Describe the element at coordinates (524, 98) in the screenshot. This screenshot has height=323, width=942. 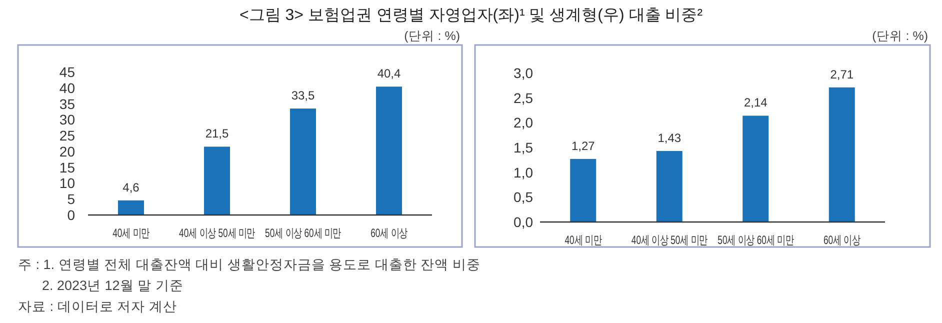
I see `y-tick-label: 2,5` at that location.